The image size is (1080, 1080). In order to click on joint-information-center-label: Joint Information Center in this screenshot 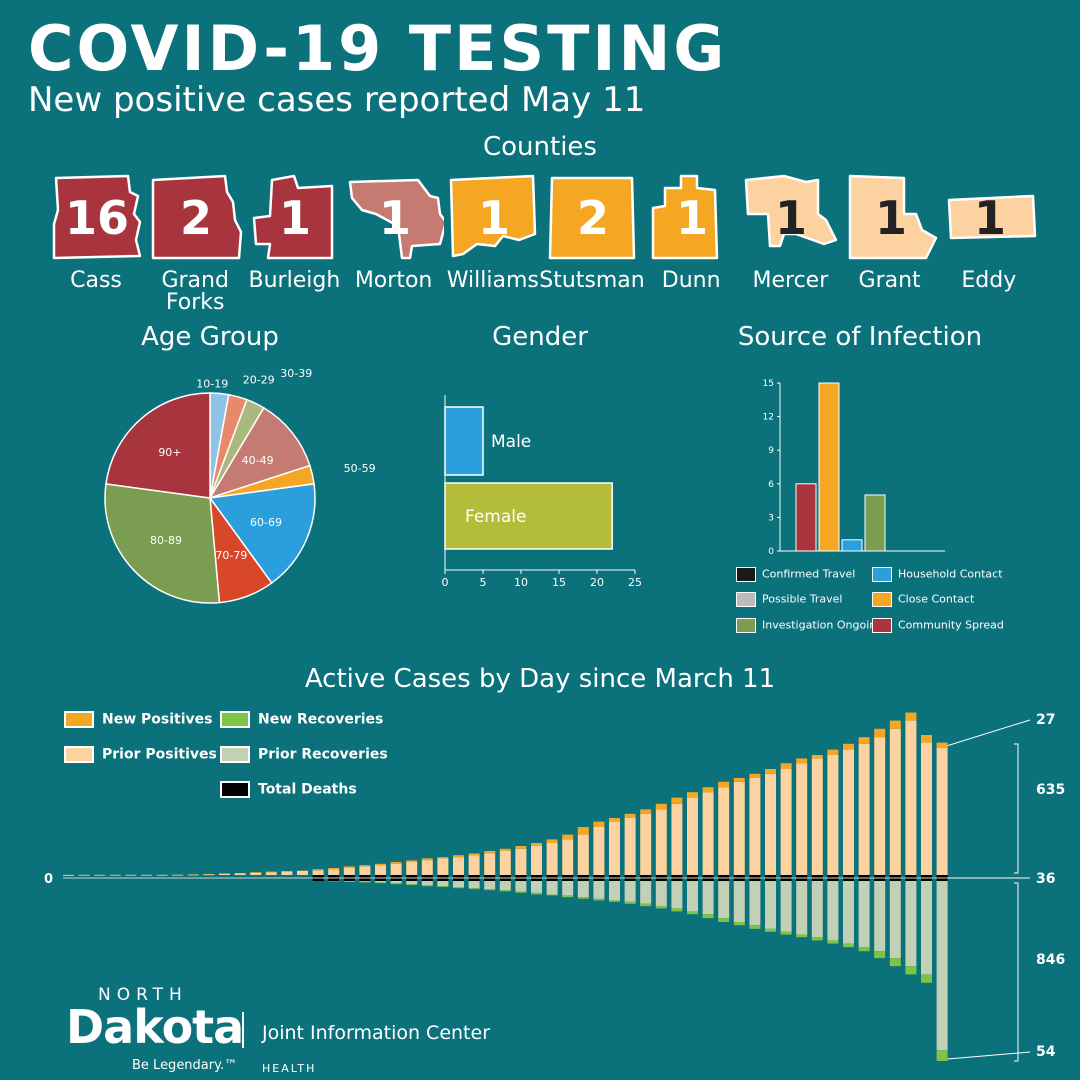, I will do `click(376, 1033)`.